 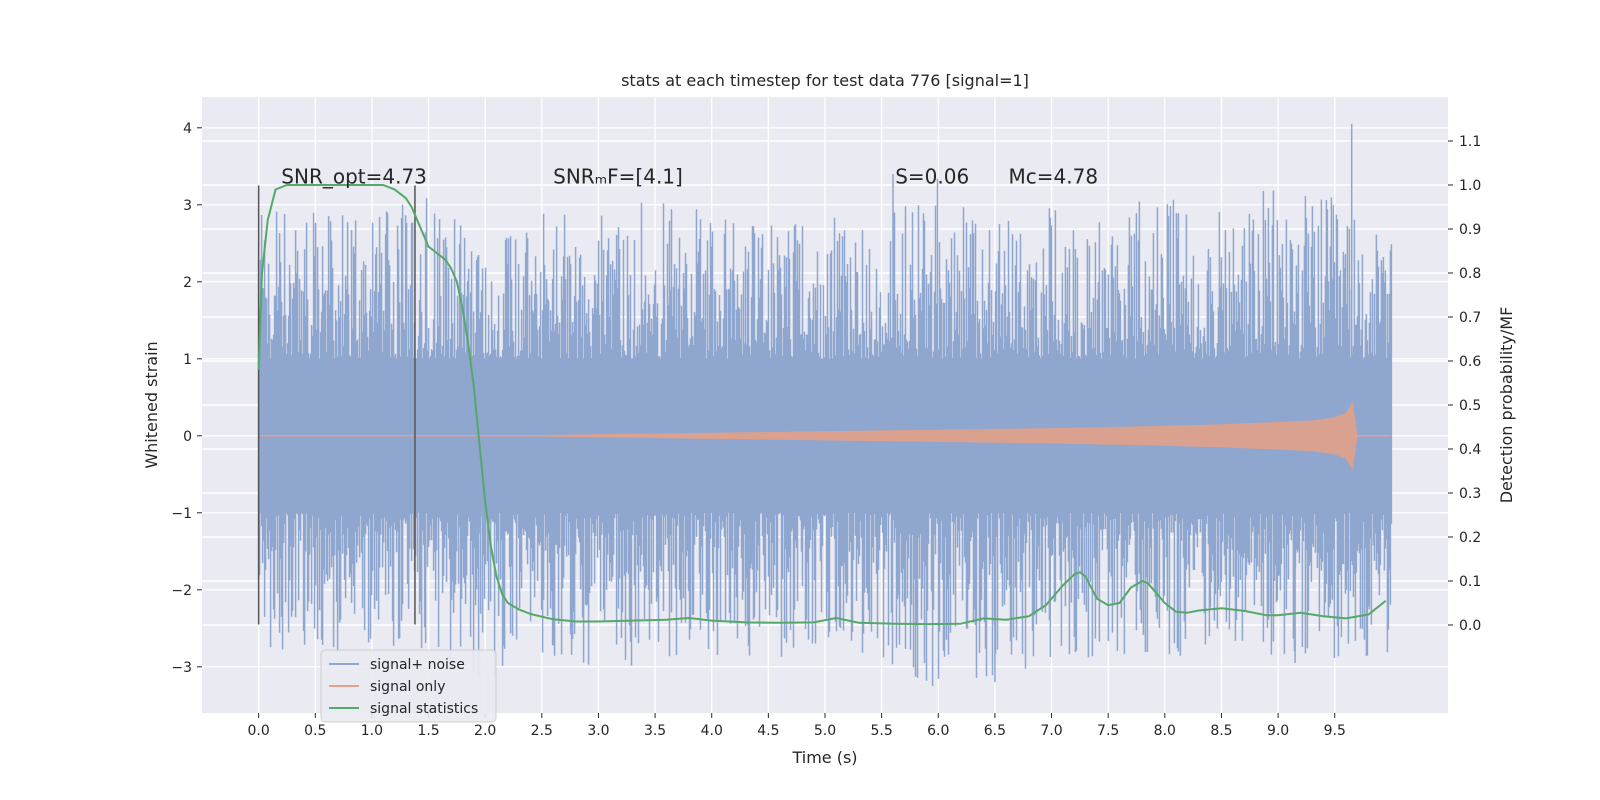 I want to click on y-tick-label: 1, so click(x=187, y=360).